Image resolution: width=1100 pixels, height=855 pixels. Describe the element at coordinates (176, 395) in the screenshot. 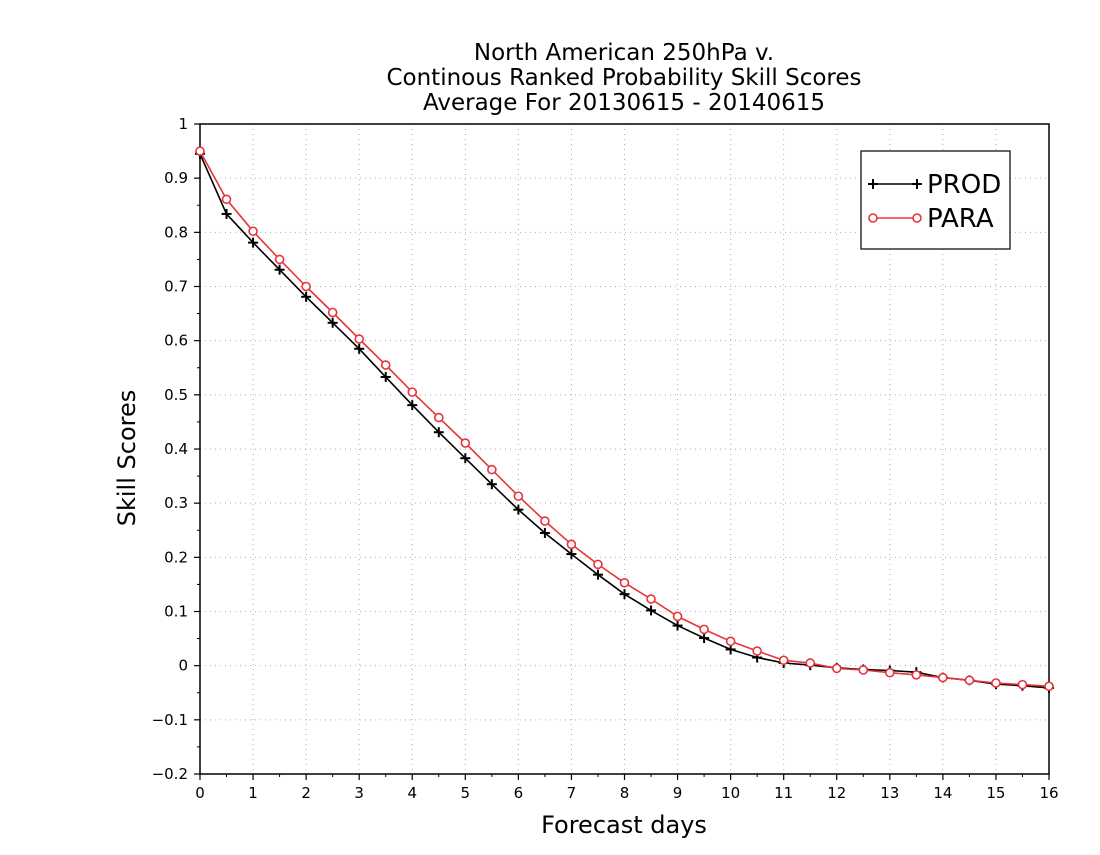

I see `y-tick-label: 0.5` at that location.